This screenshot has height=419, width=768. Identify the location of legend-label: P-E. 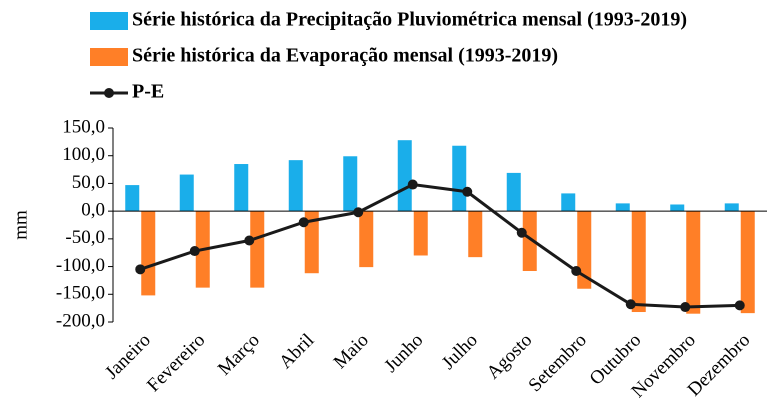
(148, 92).